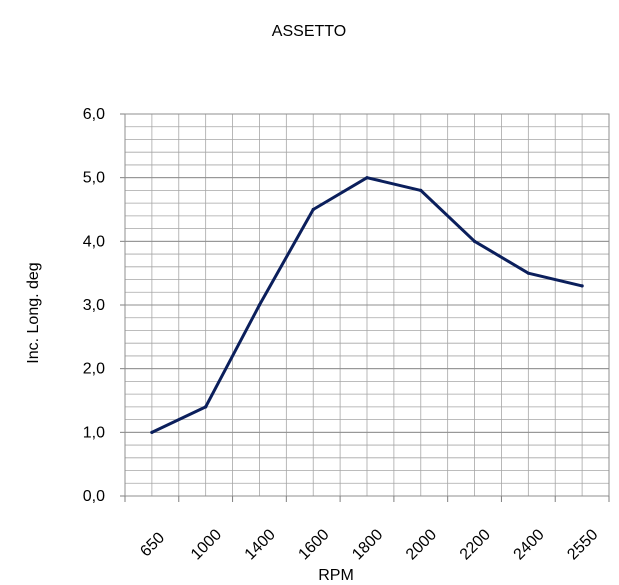 Image resolution: width=619 pixels, height=585 pixels. What do you see at coordinates (529, 544) in the screenshot?
I see `x-tick-label: 2400` at bounding box center [529, 544].